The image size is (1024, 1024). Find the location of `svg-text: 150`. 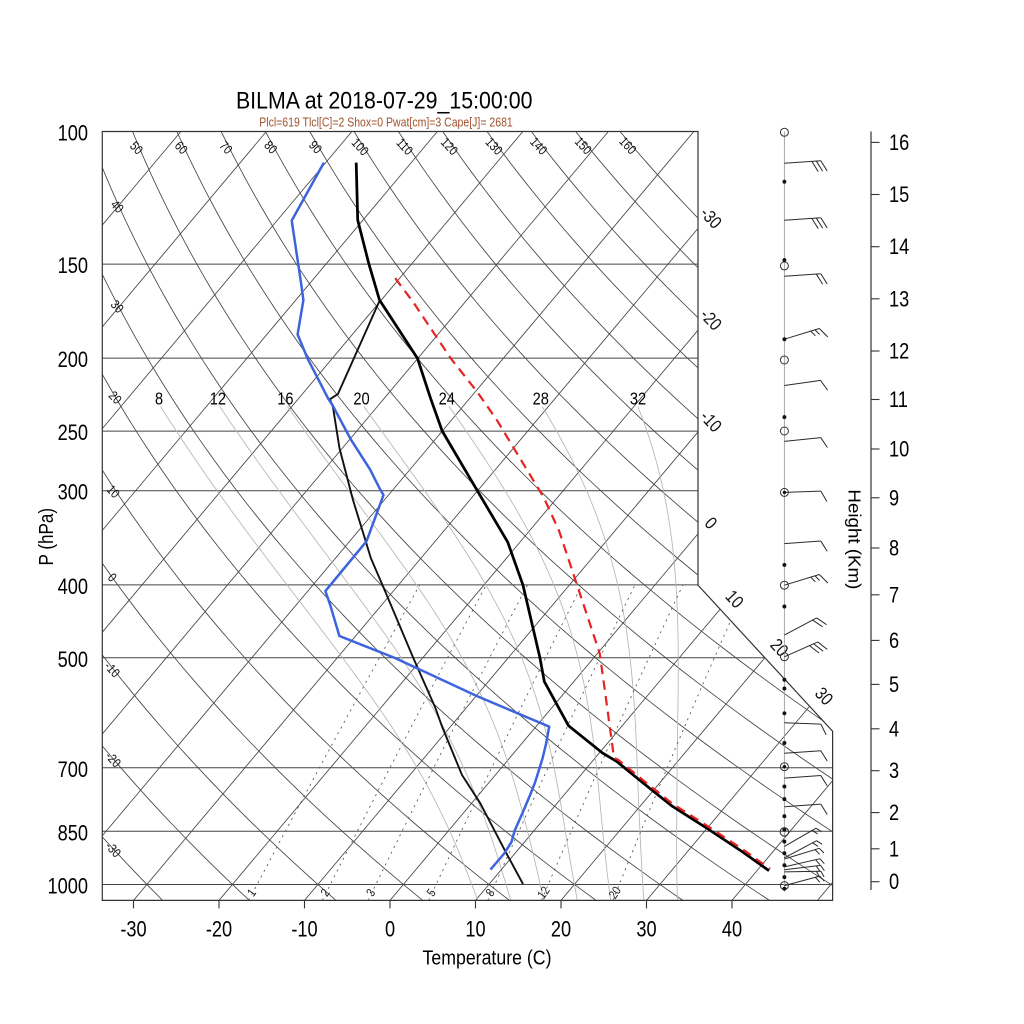

svg-text: 150 is located at coordinates (73, 265).